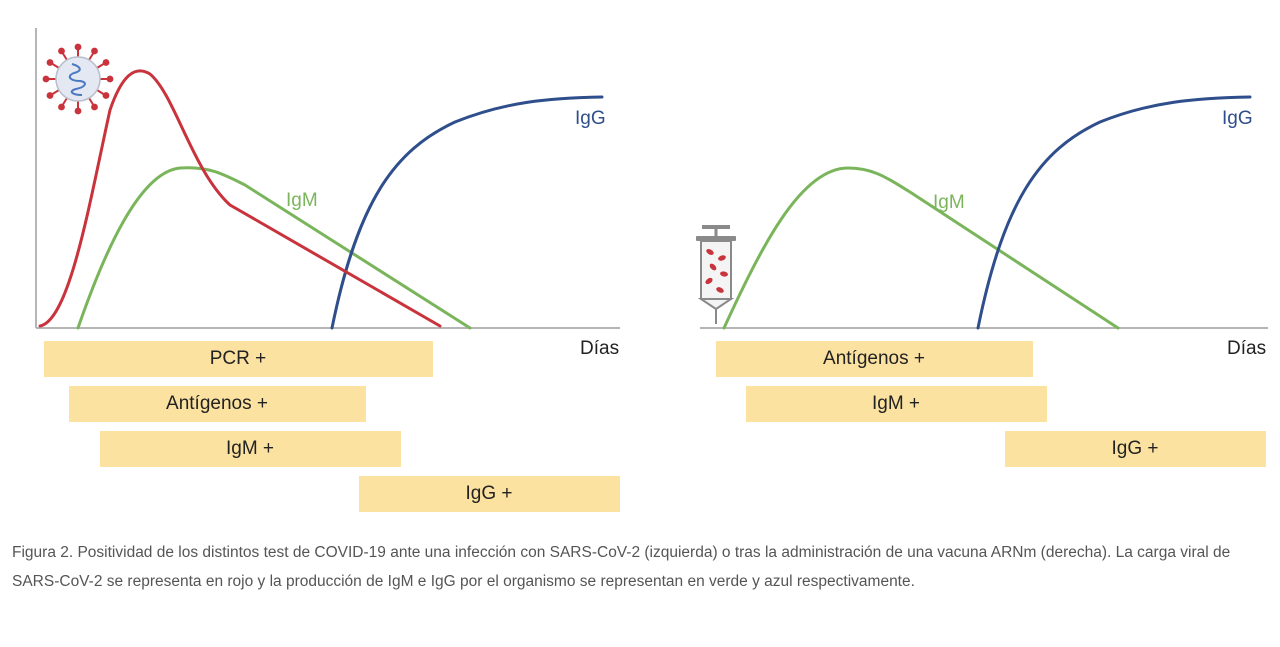 This screenshot has width=1280, height=647. Describe the element at coordinates (274, 248) in the screenshot. I see `left-igm-curve` at that location.